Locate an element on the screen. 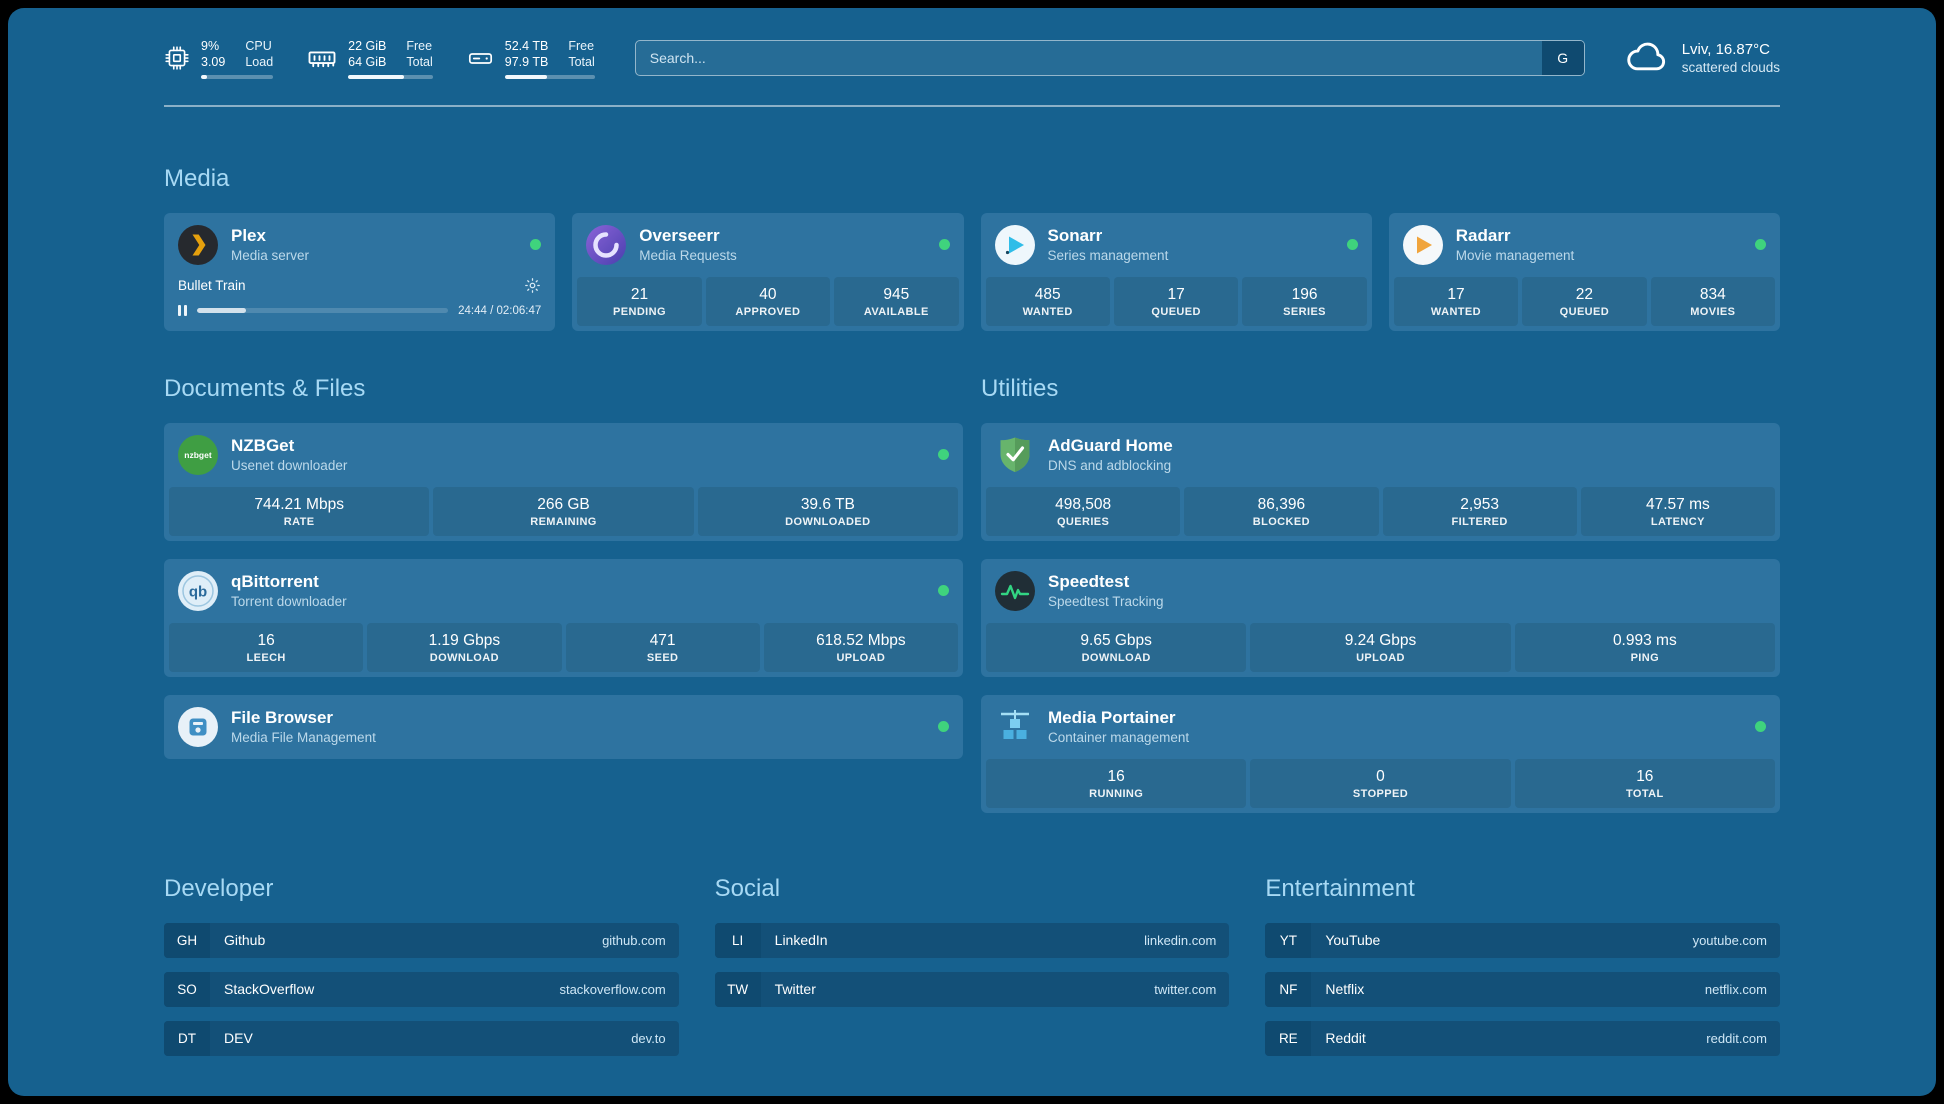  disk-usage-fill is located at coordinates (526, 76).